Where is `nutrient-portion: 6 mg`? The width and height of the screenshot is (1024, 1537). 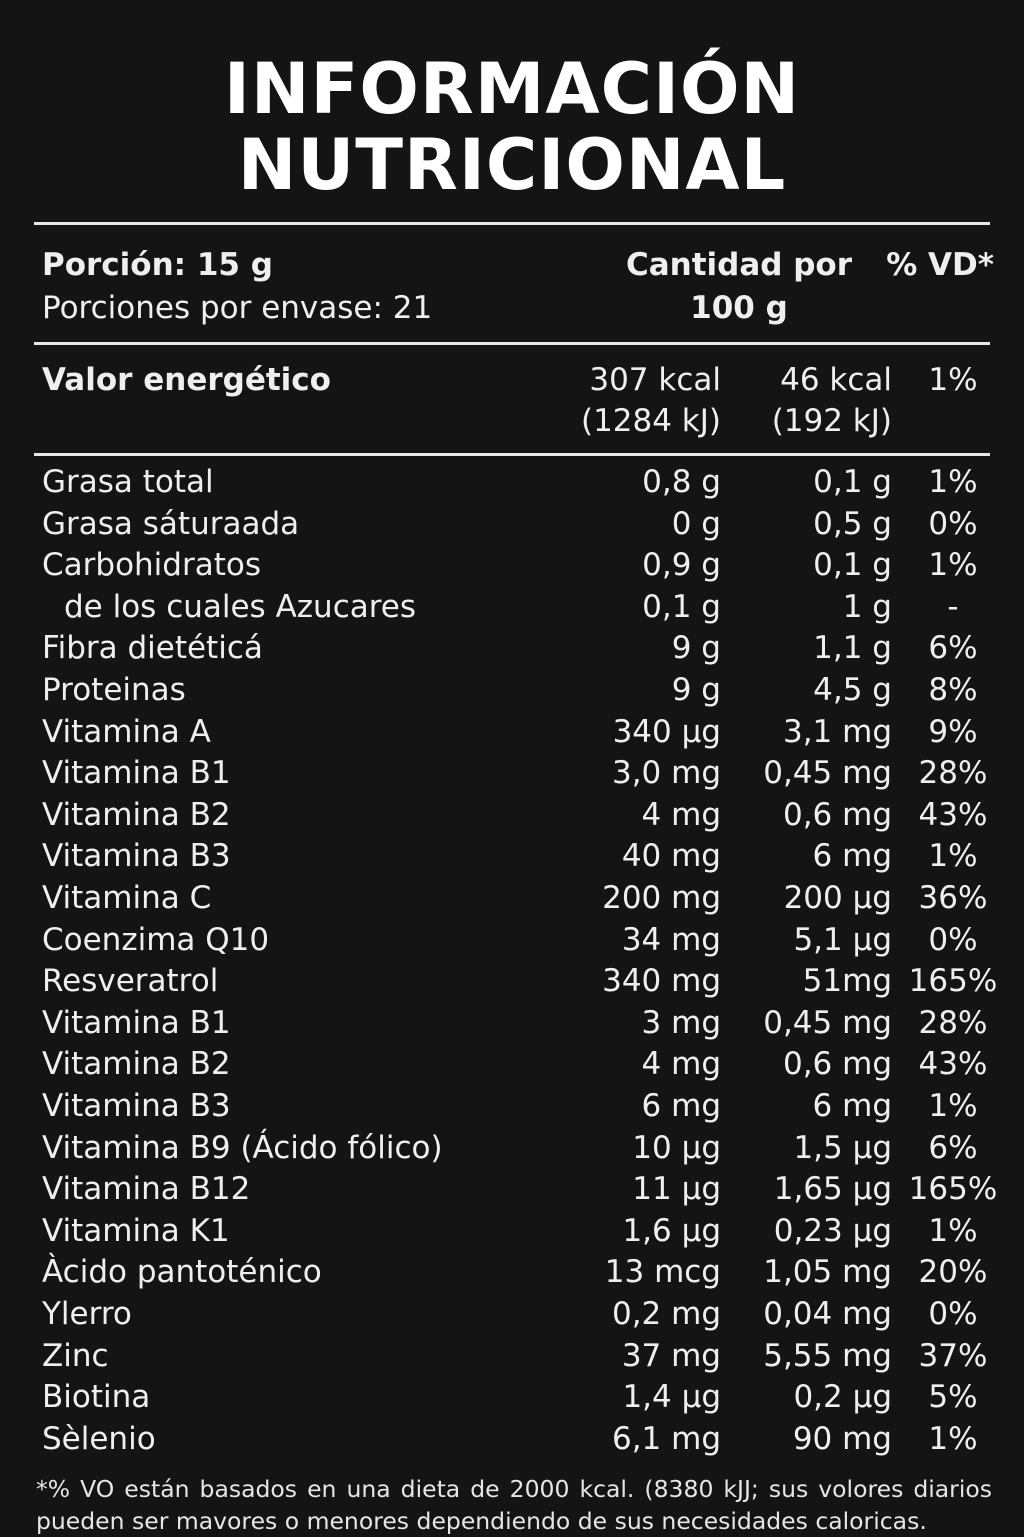
nutrient-portion: 6 mg is located at coordinates (852, 1106).